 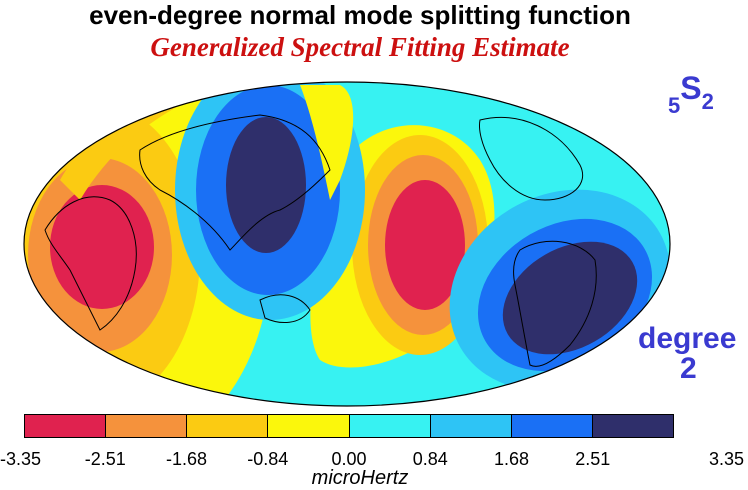 I want to click on colorbar, so click(x=349, y=426).